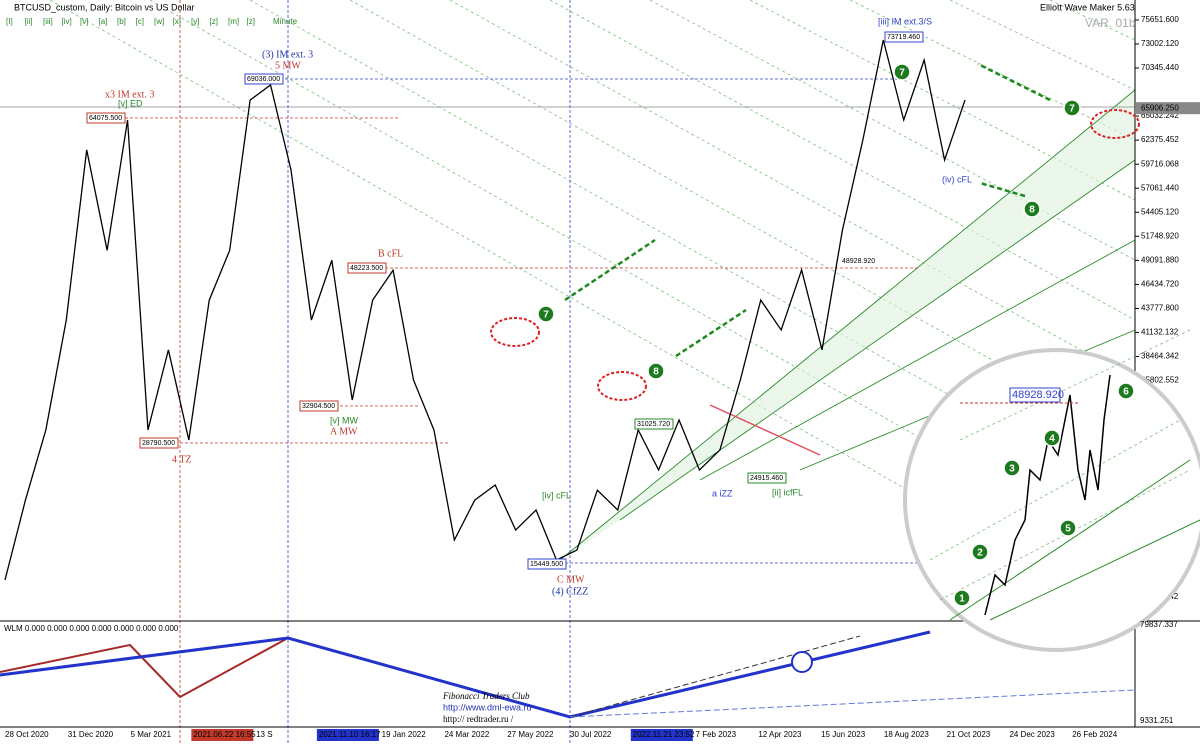 This screenshot has height=748, width=1200. Describe the element at coordinates (288, 65) in the screenshot. I see `annotation: 5 MW` at that location.